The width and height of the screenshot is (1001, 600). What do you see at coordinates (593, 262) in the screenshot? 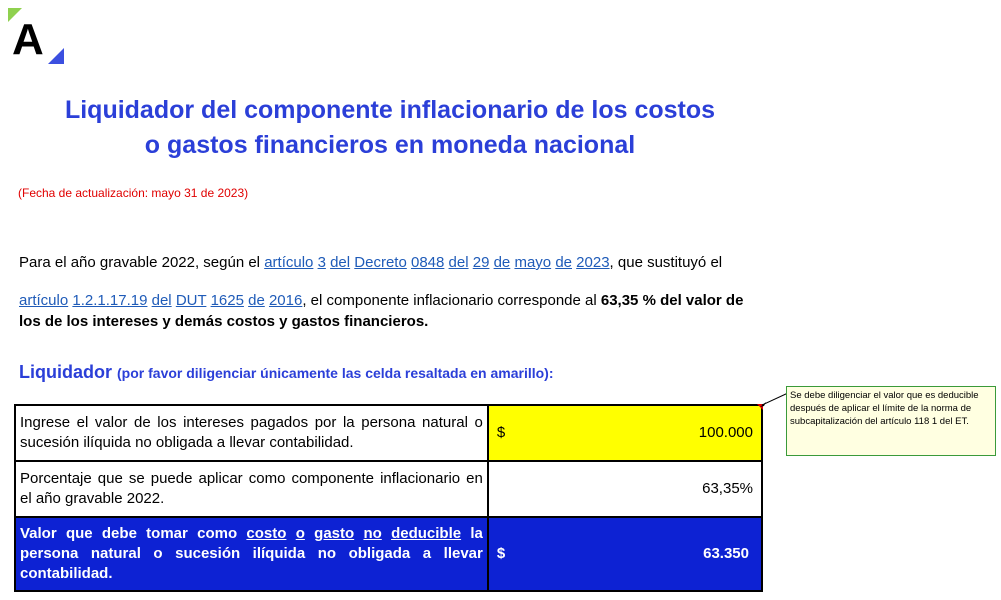
I see `link-2023: 2023` at bounding box center [593, 262].